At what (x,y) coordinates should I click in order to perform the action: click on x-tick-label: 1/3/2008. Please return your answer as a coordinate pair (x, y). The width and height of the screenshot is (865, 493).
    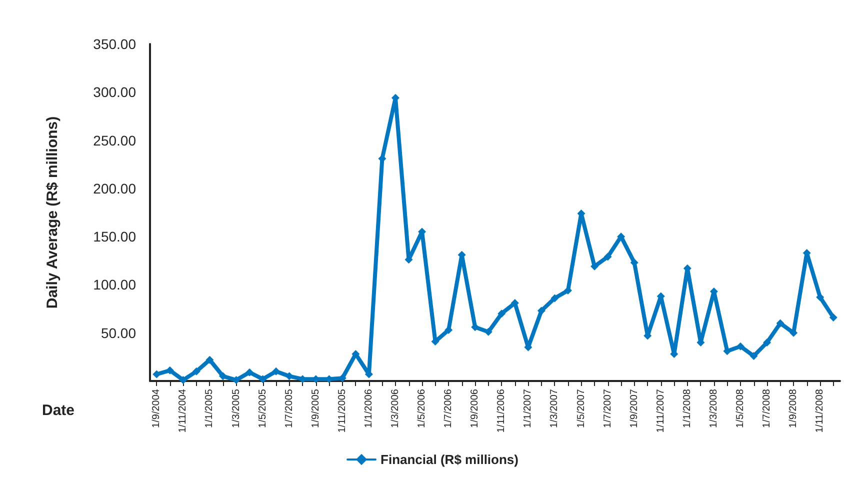
    Looking at the image, I should click on (714, 408).